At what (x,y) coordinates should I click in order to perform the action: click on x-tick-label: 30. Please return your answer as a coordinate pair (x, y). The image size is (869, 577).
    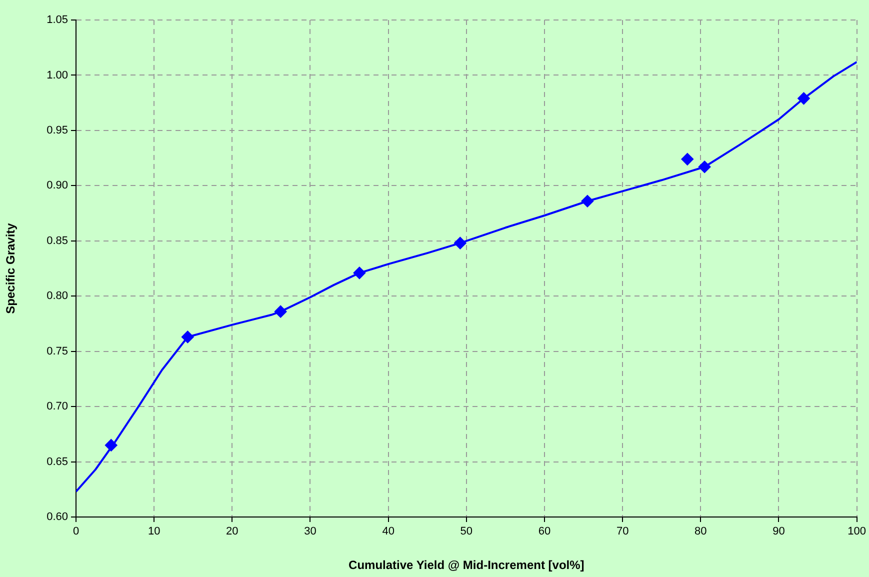
    Looking at the image, I should click on (310, 532).